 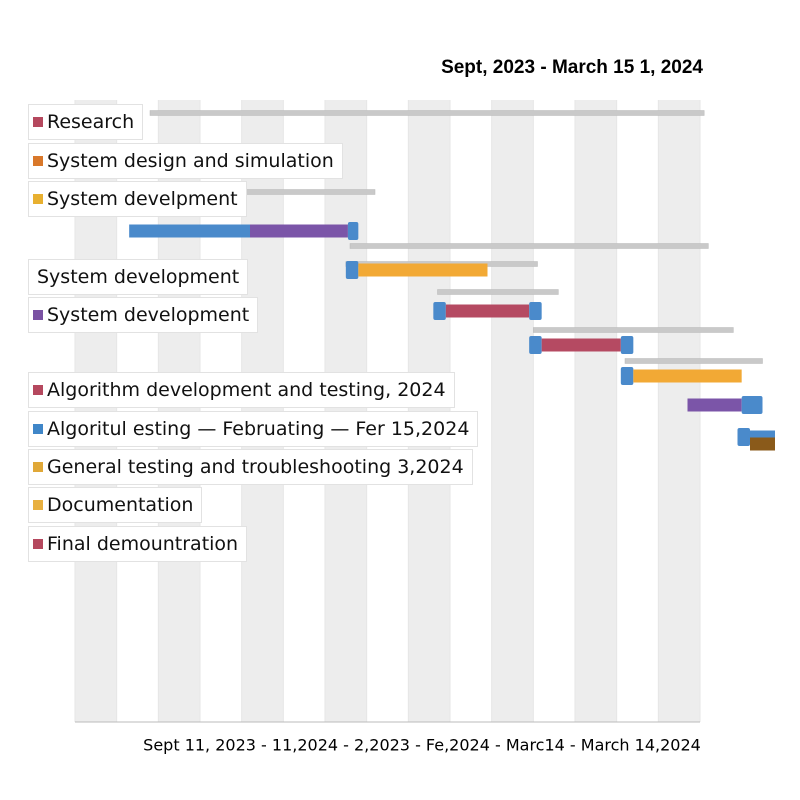 I want to click on legend-label: Final demountration, so click(x=143, y=544).